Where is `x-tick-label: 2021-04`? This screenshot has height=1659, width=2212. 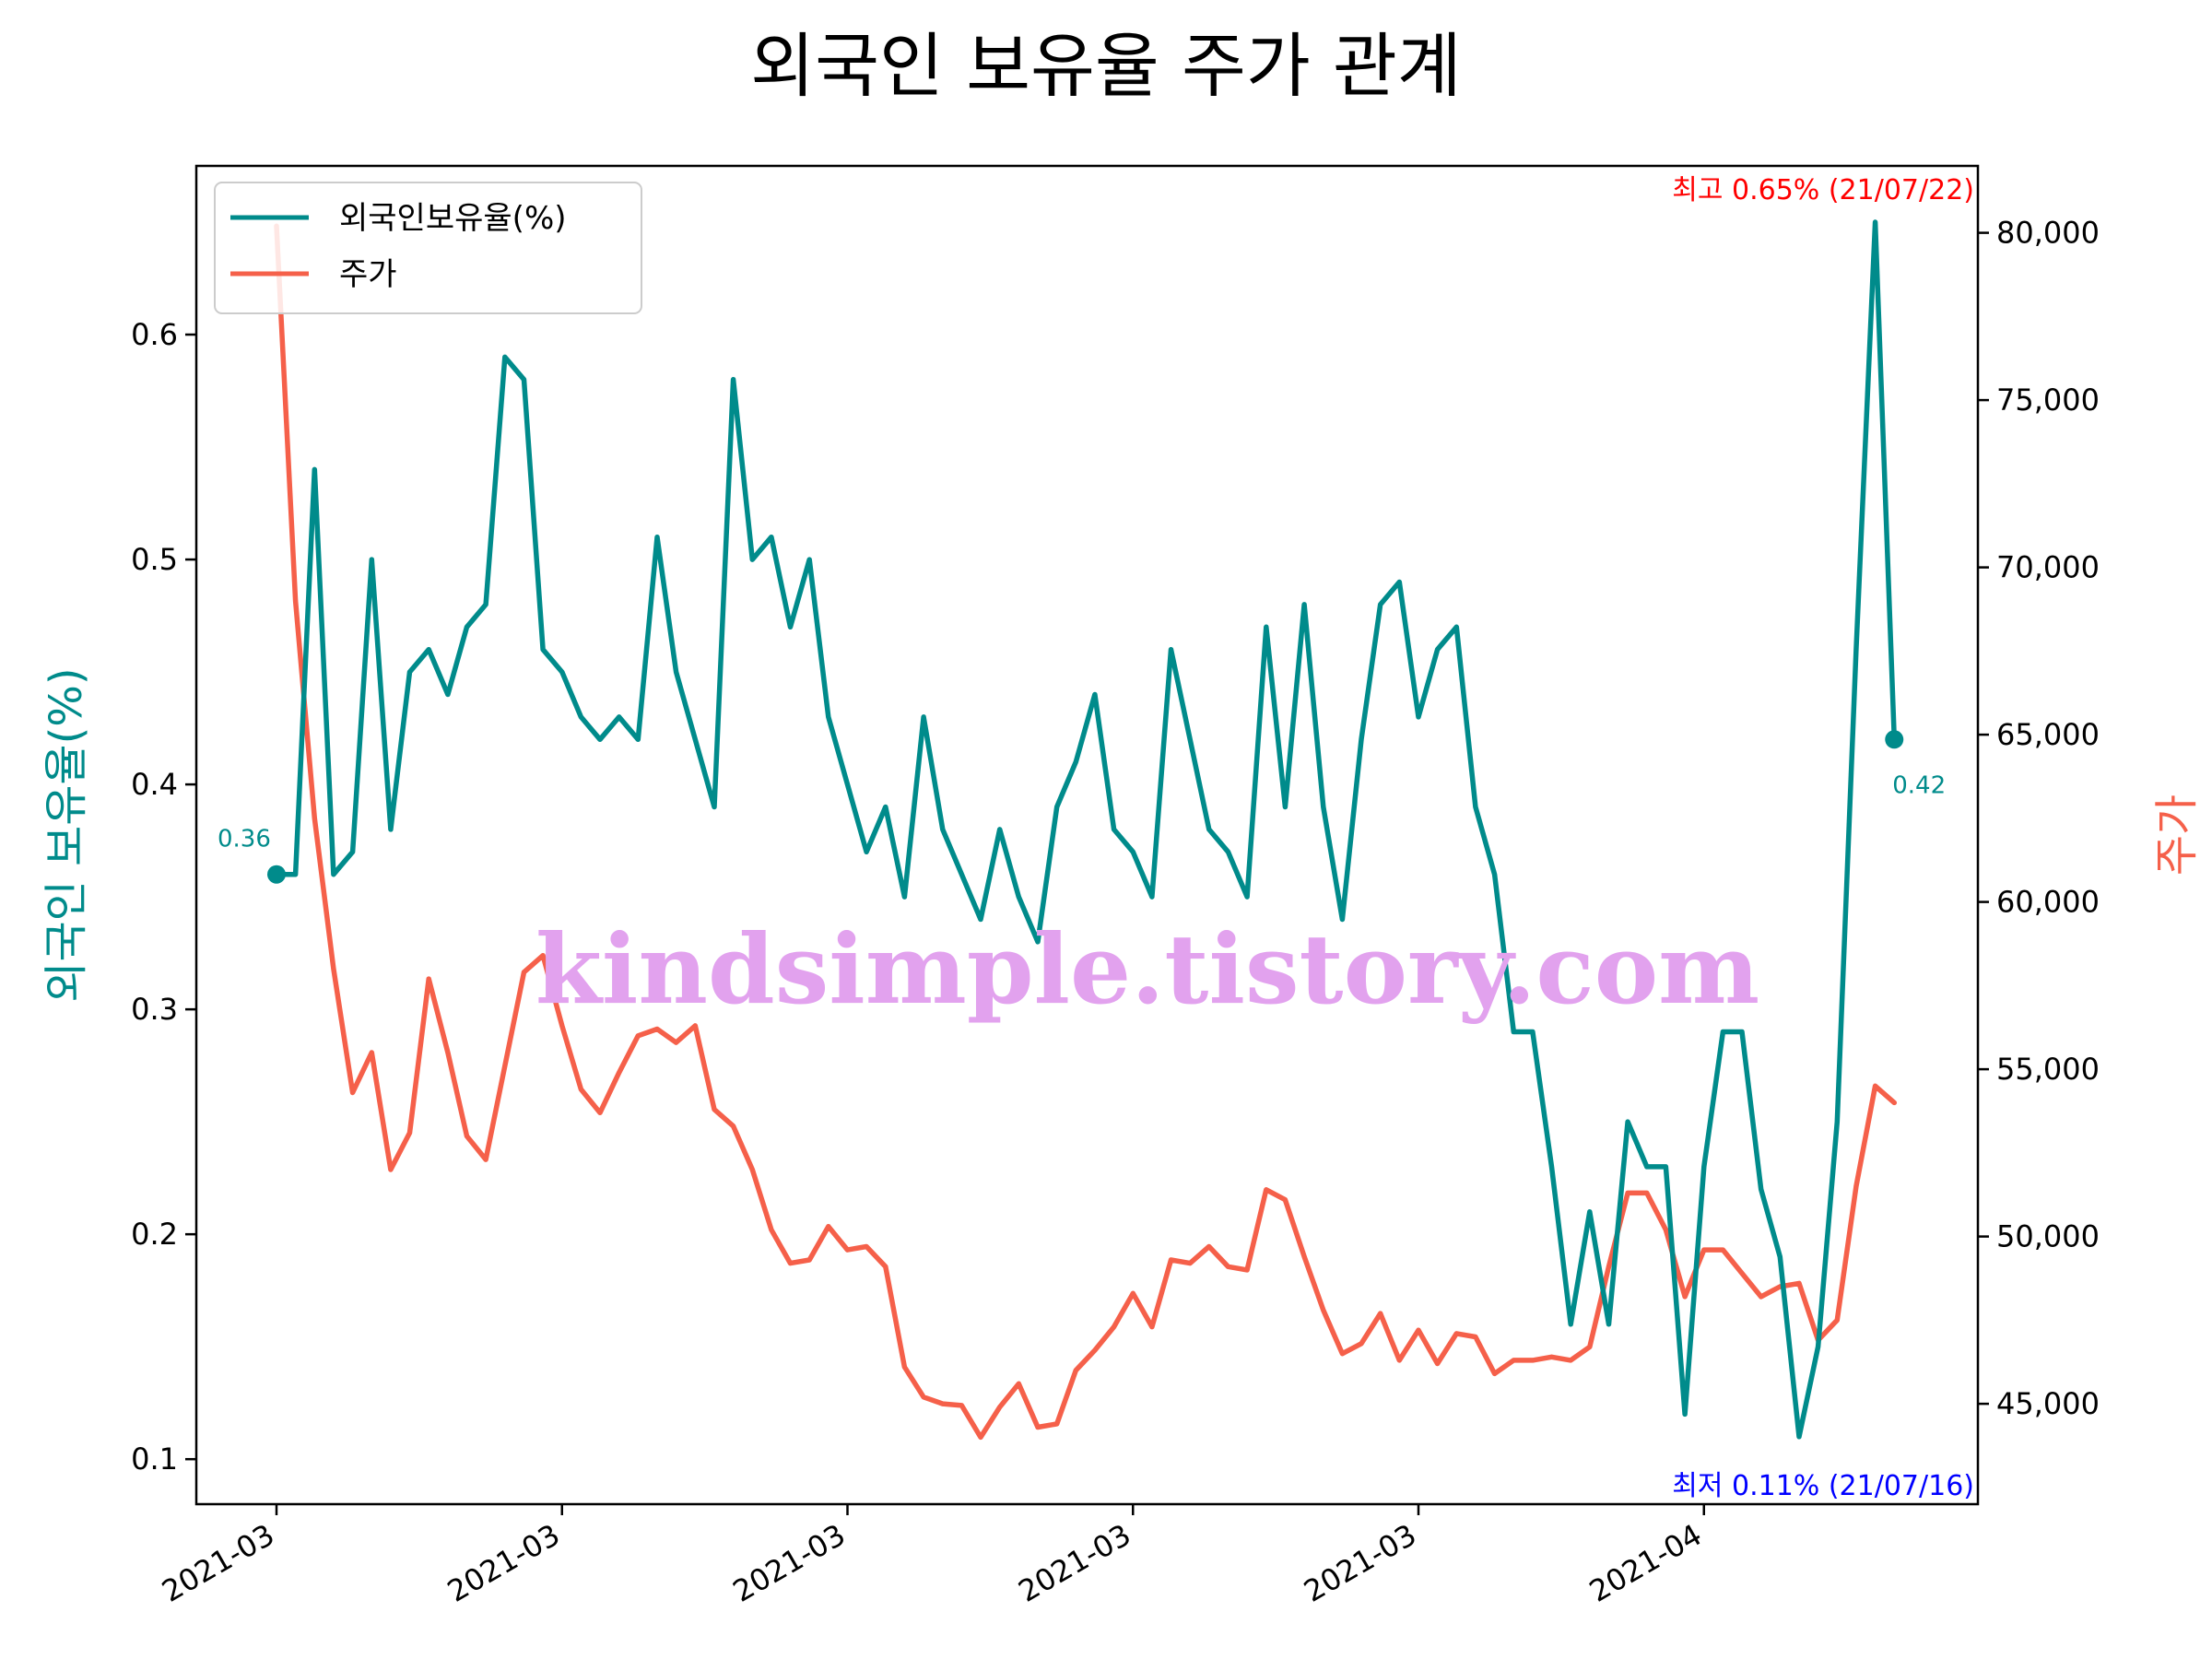 x-tick-label: 2021-04 is located at coordinates (1645, 1563).